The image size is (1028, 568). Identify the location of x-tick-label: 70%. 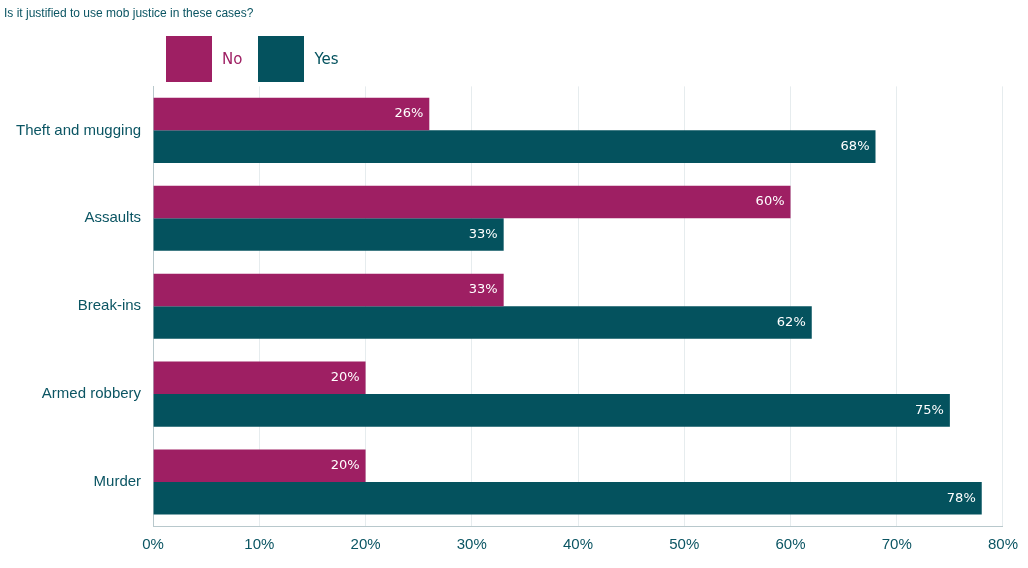
(896, 544).